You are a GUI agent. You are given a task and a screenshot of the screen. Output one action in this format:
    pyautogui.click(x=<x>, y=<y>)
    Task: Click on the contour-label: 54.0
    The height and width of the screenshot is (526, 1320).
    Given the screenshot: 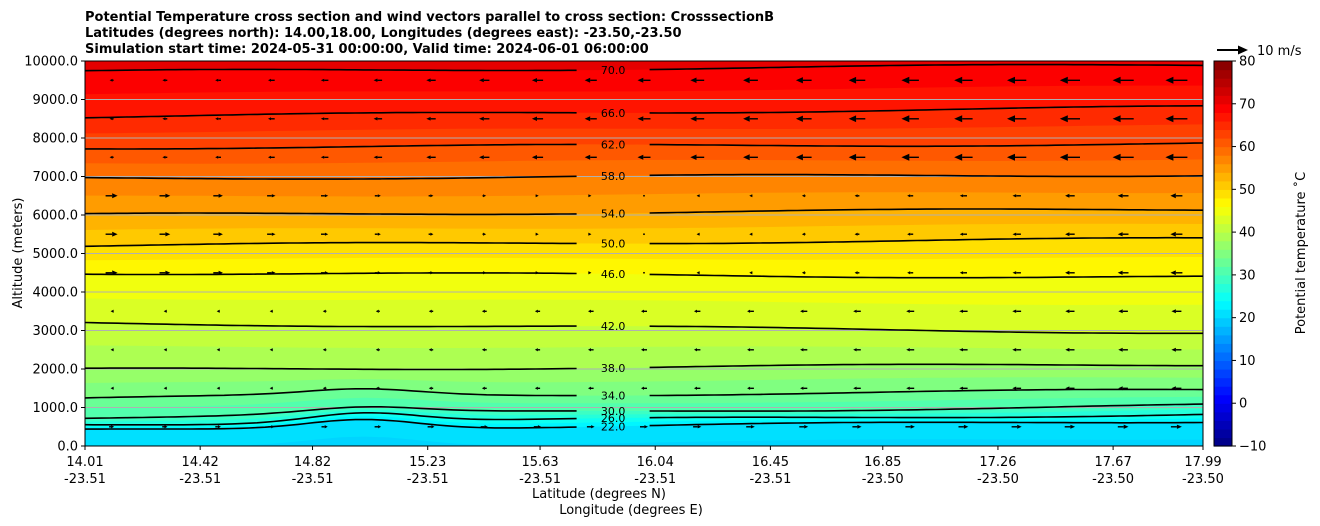 What is the action you would take?
    pyautogui.click(x=613, y=214)
    